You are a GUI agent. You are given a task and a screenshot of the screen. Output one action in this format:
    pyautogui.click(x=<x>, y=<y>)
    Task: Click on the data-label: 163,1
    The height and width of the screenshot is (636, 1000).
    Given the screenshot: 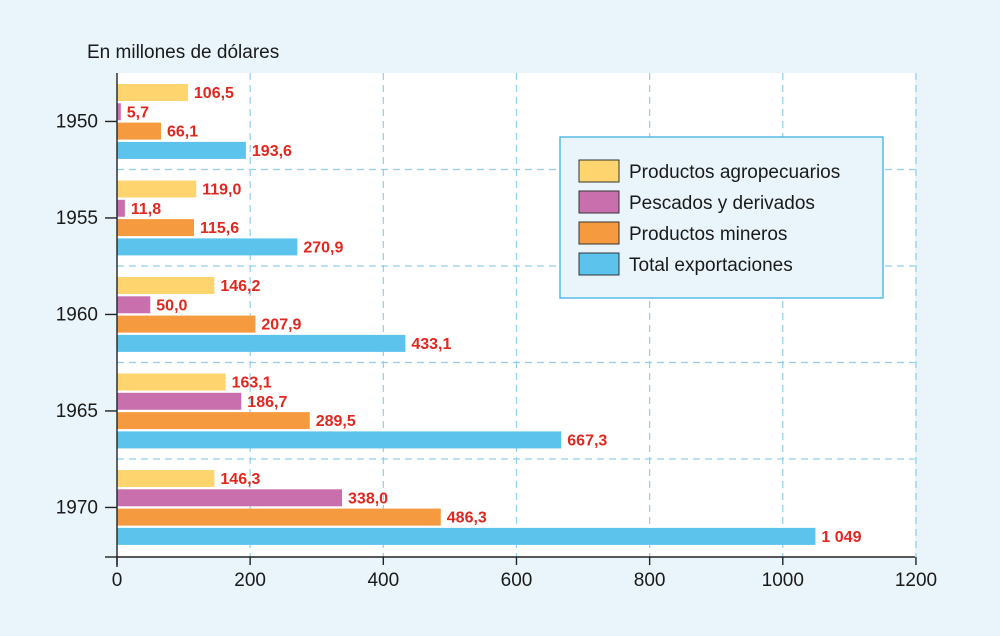 What is the action you would take?
    pyautogui.click(x=252, y=383)
    